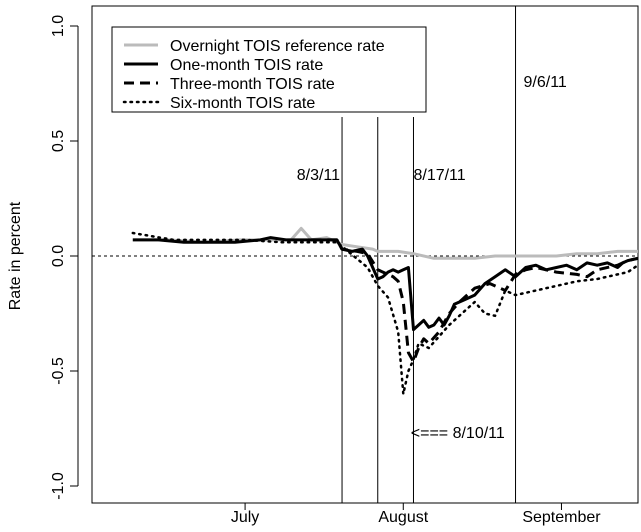  I want to click on event-label-2011-08-17: 8/17/11, so click(439, 175).